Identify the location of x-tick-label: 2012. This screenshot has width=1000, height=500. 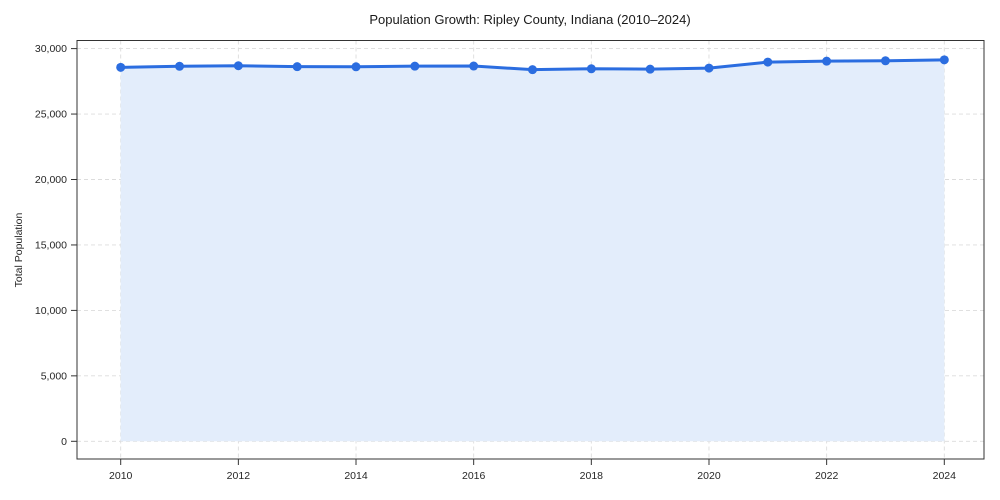
(239, 476).